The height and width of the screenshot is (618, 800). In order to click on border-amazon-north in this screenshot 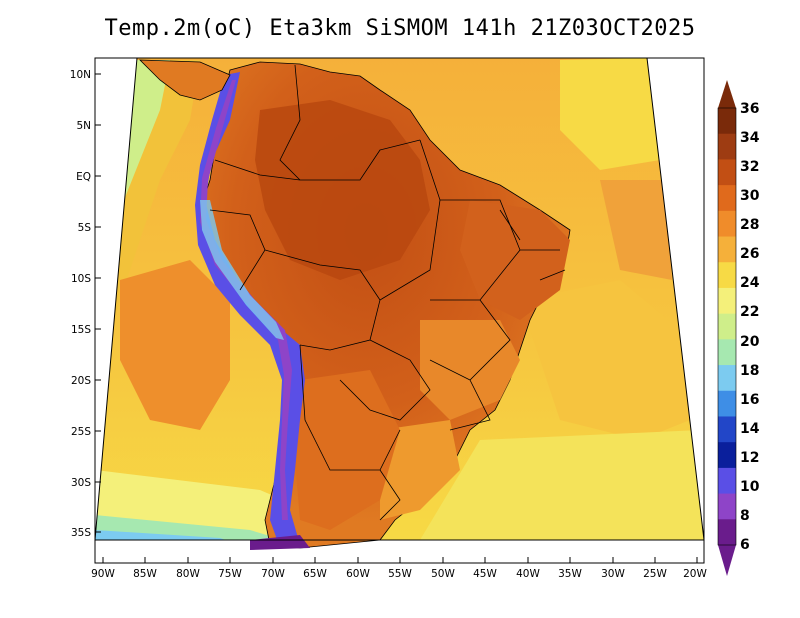, I will do `click(360, 160)`.